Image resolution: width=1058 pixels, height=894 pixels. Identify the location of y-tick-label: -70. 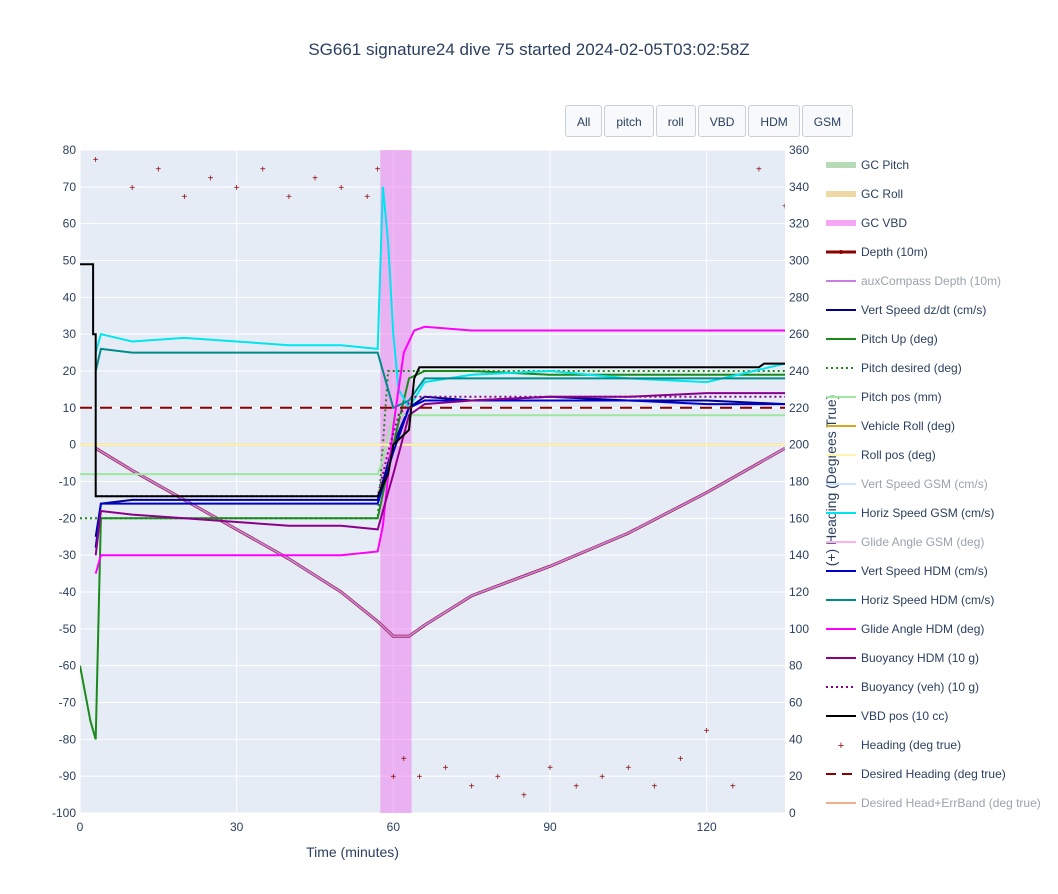
(68, 703).